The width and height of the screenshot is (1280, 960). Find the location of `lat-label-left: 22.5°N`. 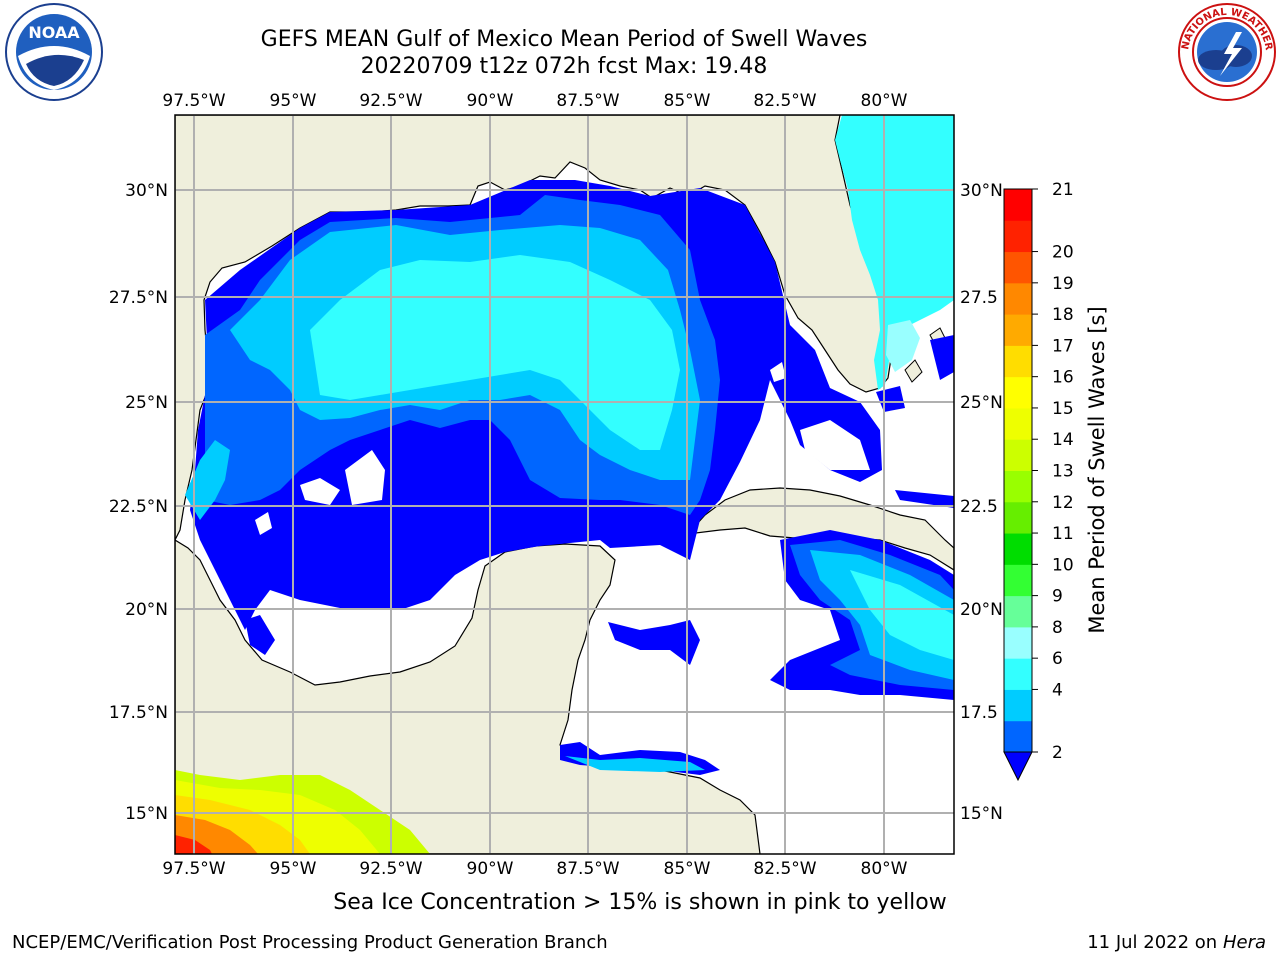

lat-label-left: 22.5°N is located at coordinates (138, 507).